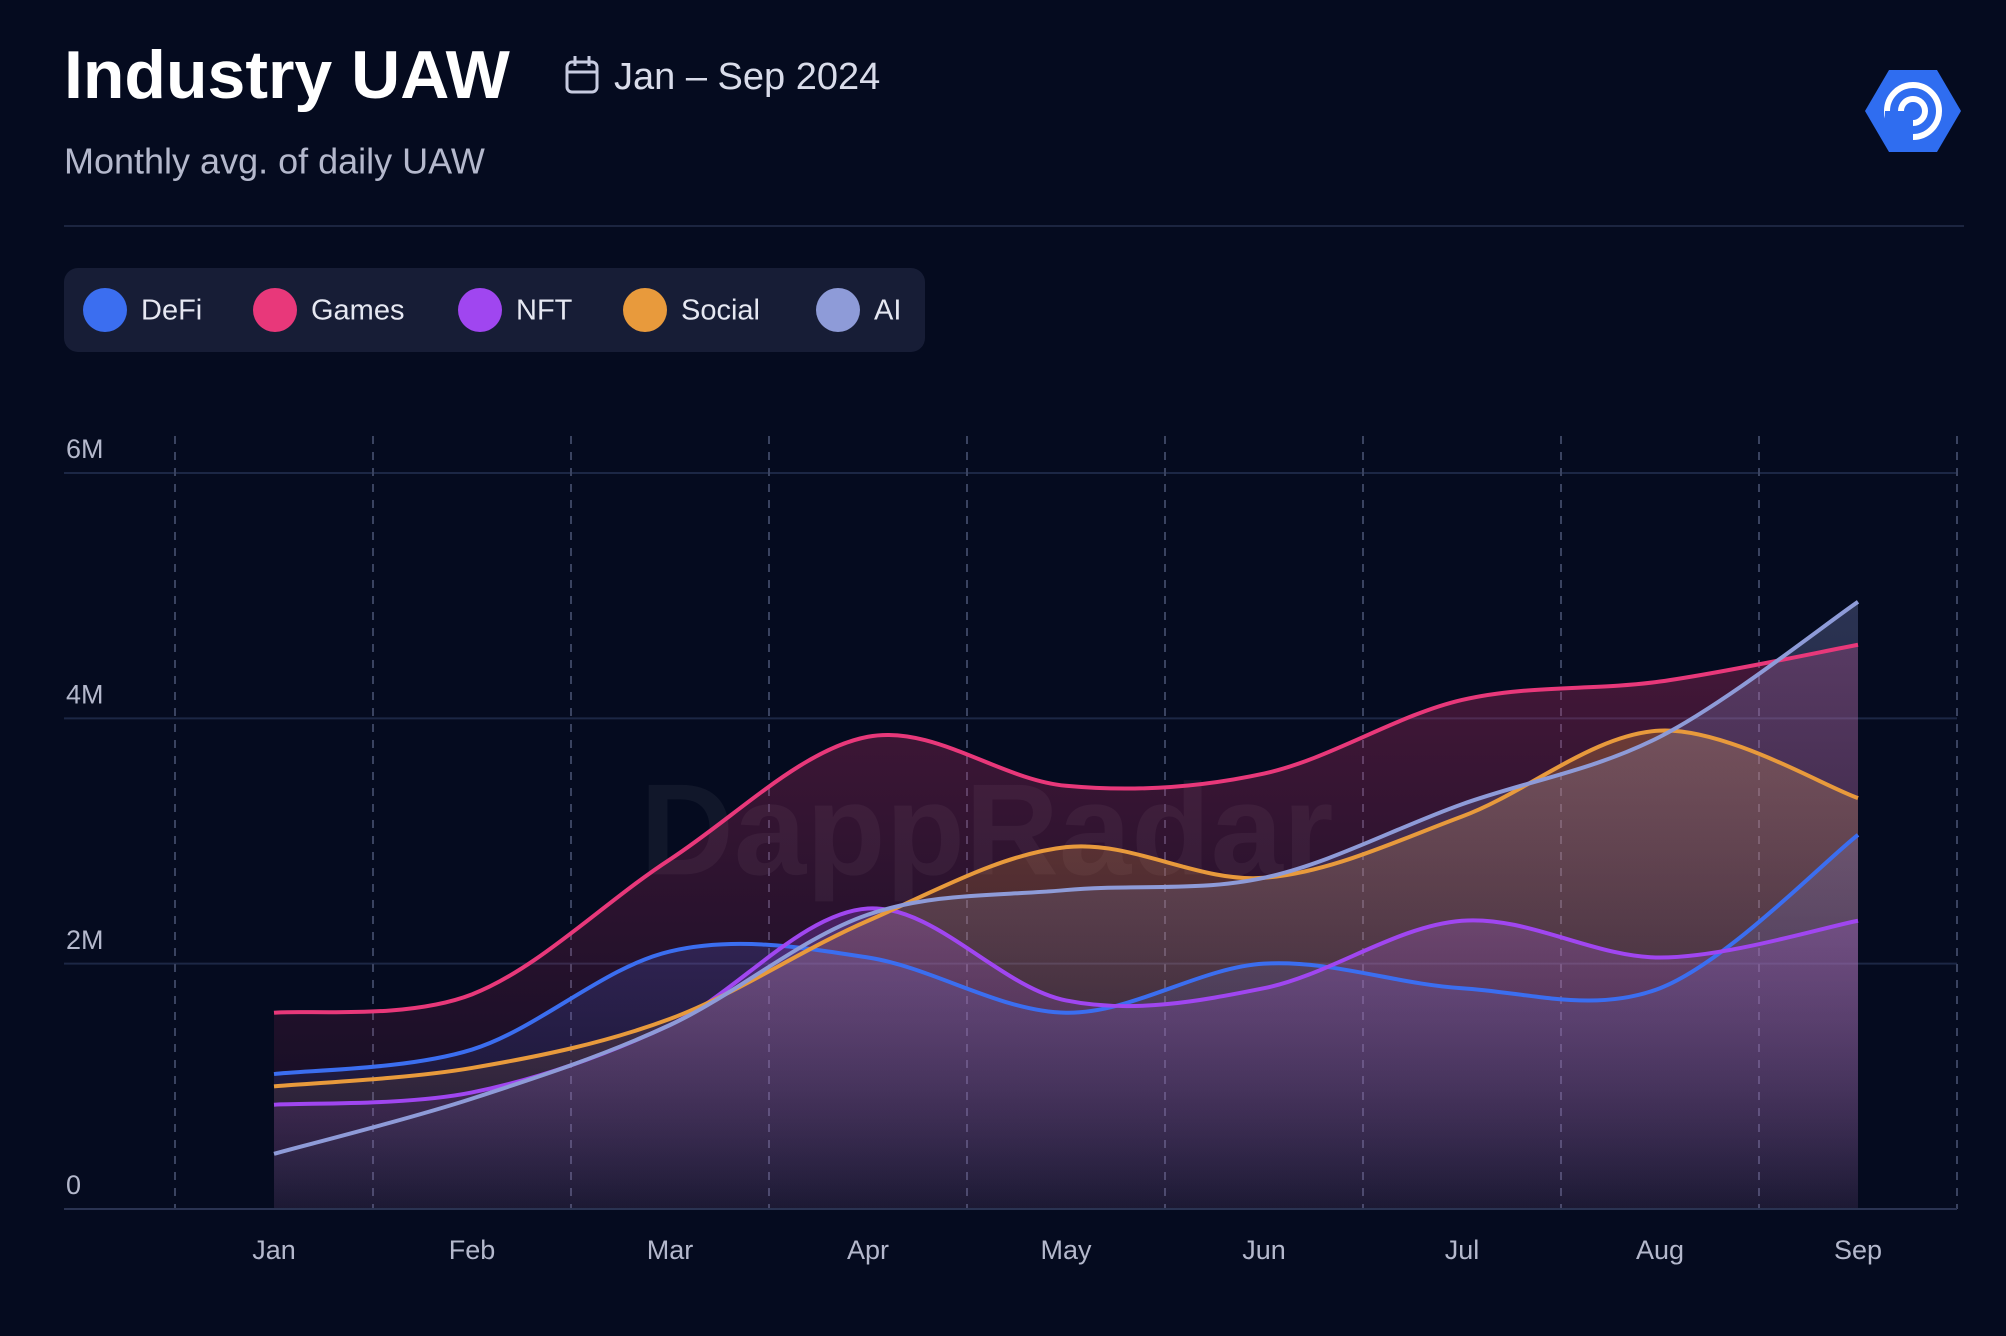 The width and height of the screenshot is (2006, 1336). What do you see at coordinates (85, 449) in the screenshot?
I see `y-tick-label: 6M` at bounding box center [85, 449].